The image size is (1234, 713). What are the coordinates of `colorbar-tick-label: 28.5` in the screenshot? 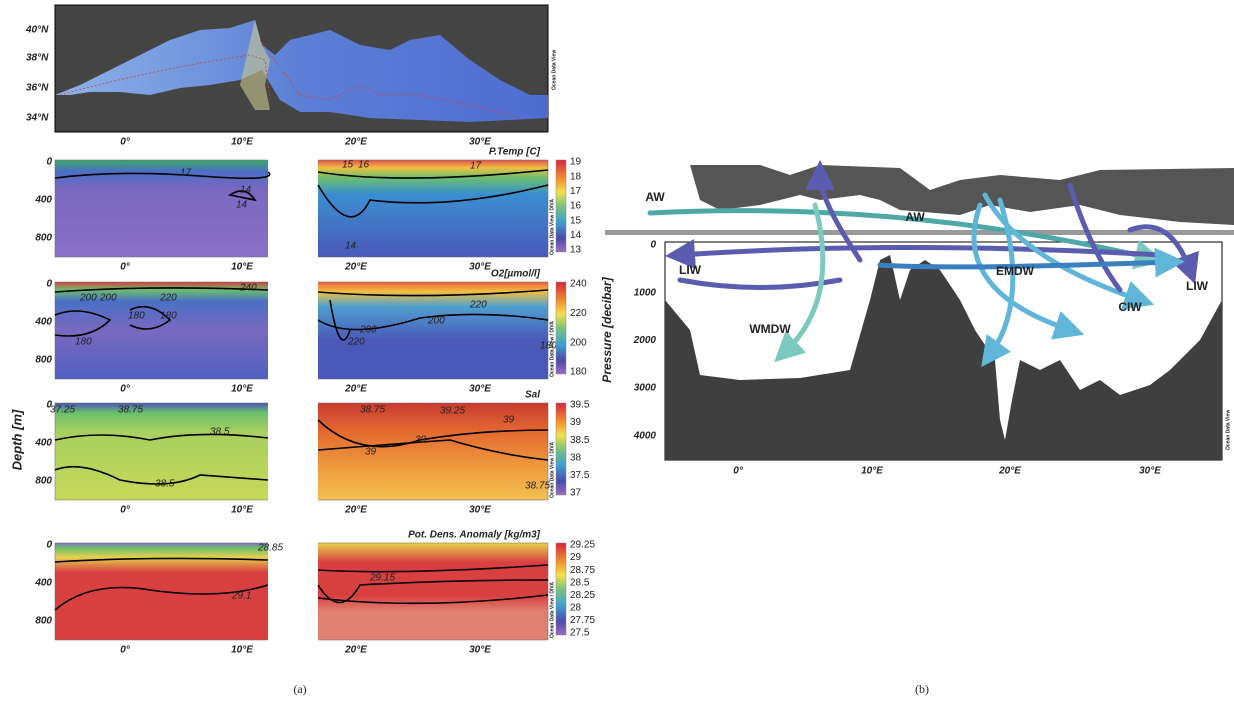 It's located at (580, 582).